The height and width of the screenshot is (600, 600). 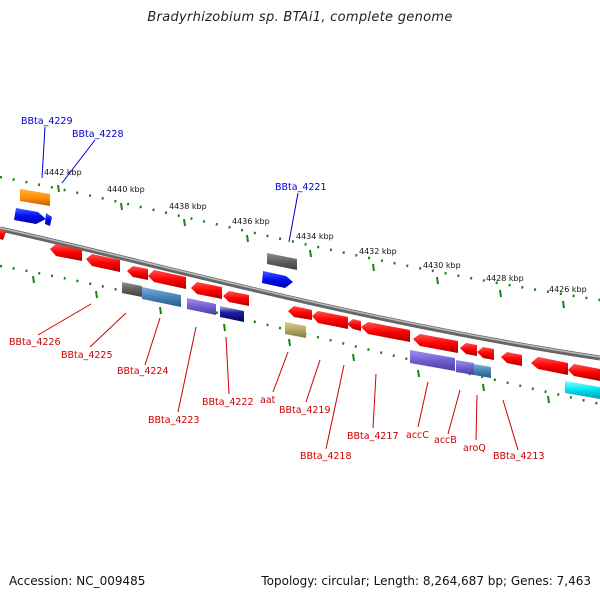 I want to click on scale-label: 4438 kbp, so click(x=188, y=206).